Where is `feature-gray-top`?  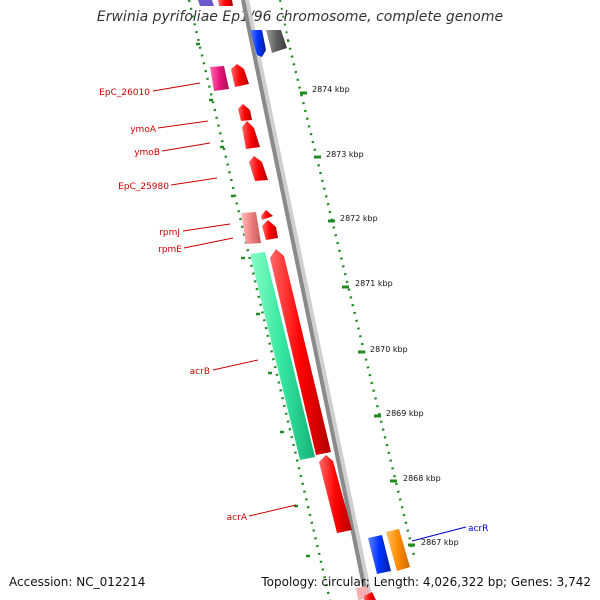
feature-gray-top is located at coordinates (276, 41).